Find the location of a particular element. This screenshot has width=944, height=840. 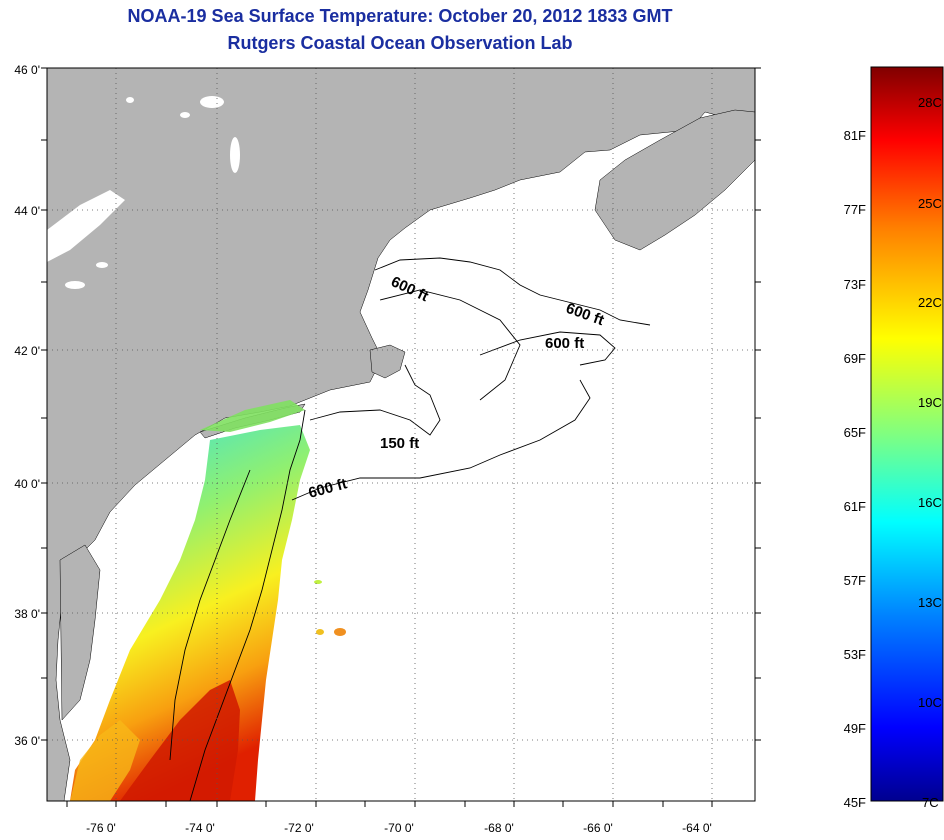

contour-600-gulf is located at coordinates (512, 291).